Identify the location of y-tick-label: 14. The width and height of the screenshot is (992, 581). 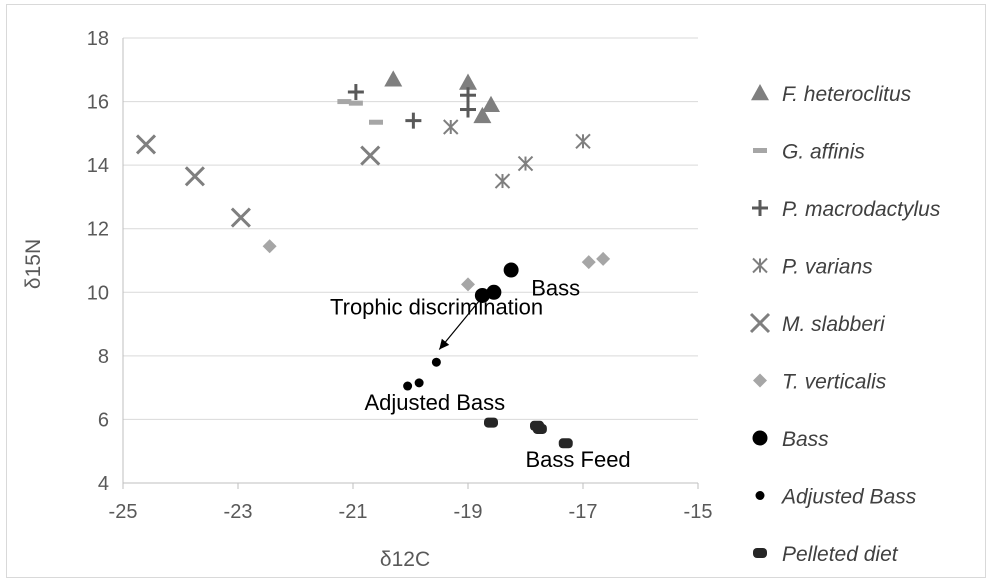
(98, 166).